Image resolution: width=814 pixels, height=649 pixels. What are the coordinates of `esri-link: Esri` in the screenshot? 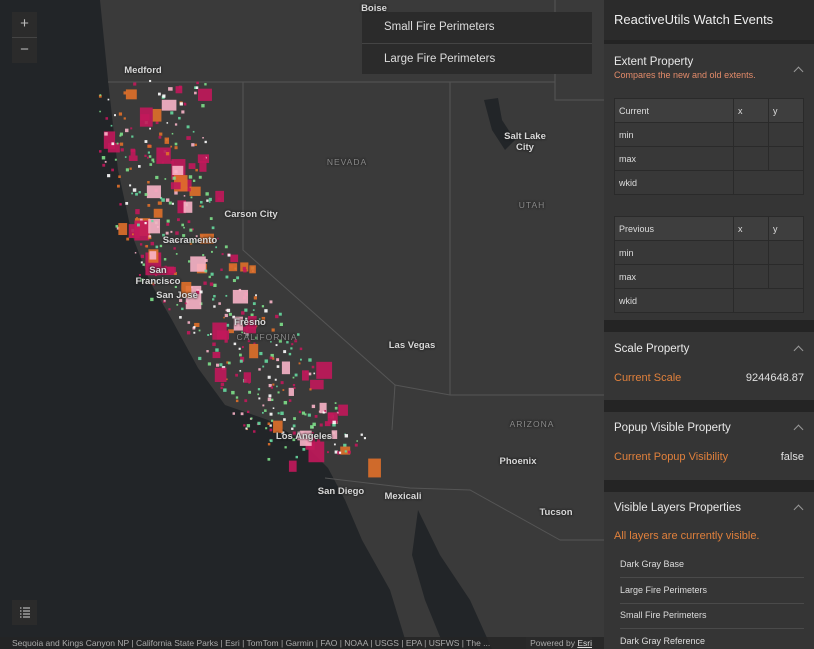 It's located at (584, 643).